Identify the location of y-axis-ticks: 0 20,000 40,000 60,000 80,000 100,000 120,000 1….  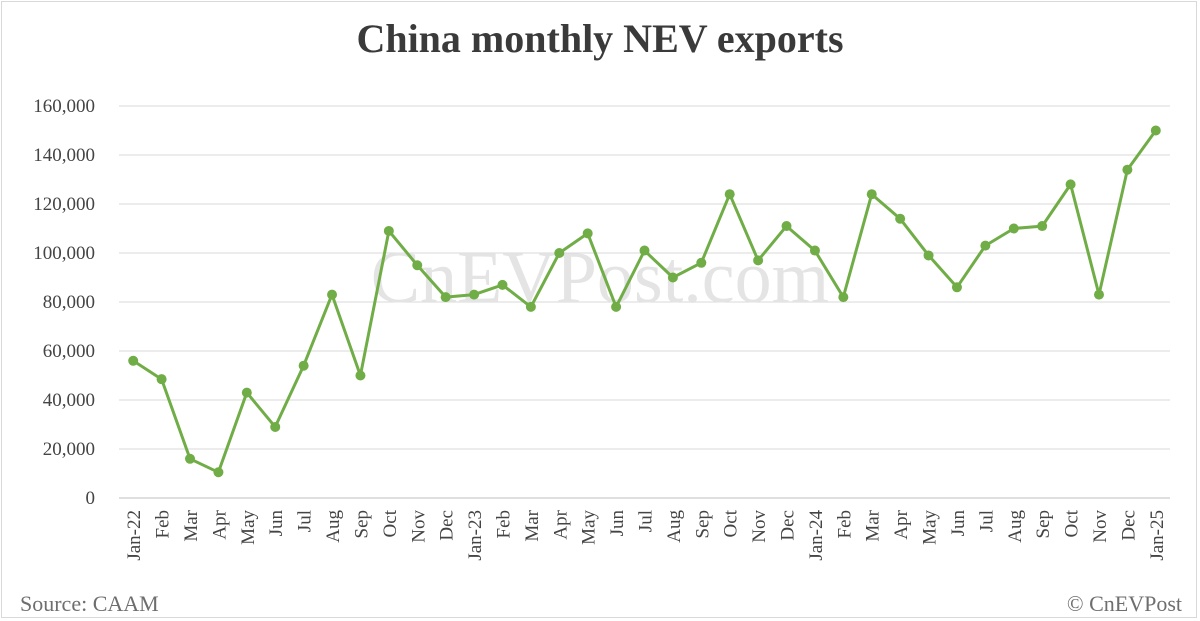
(64, 302).